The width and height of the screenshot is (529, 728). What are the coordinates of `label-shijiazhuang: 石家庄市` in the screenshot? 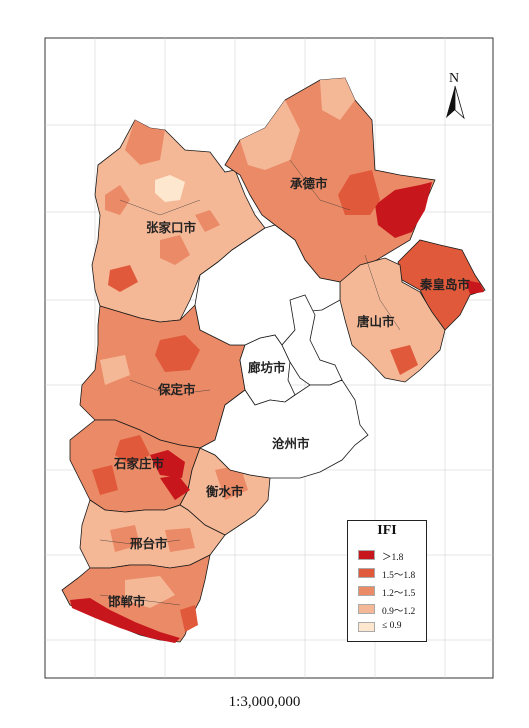 It's located at (139, 463).